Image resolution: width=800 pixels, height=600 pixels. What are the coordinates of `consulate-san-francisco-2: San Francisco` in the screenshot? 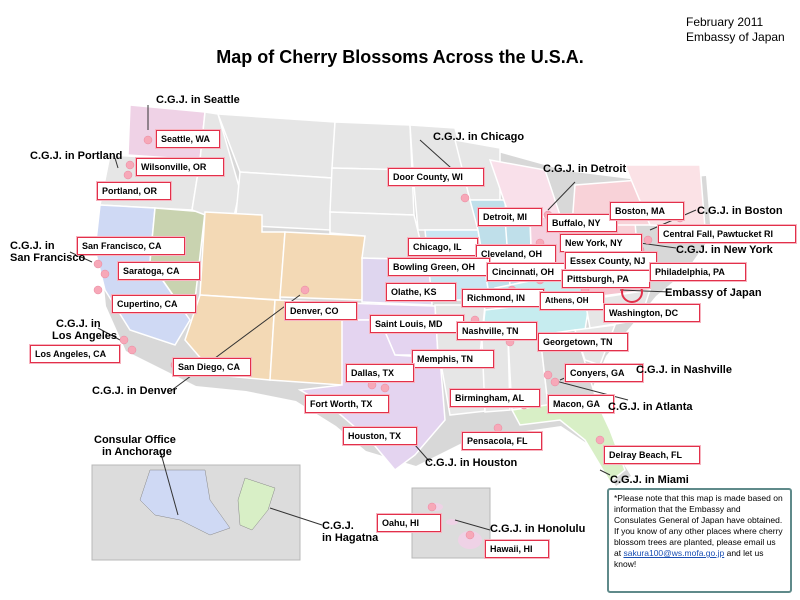 It's located at (48, 258).